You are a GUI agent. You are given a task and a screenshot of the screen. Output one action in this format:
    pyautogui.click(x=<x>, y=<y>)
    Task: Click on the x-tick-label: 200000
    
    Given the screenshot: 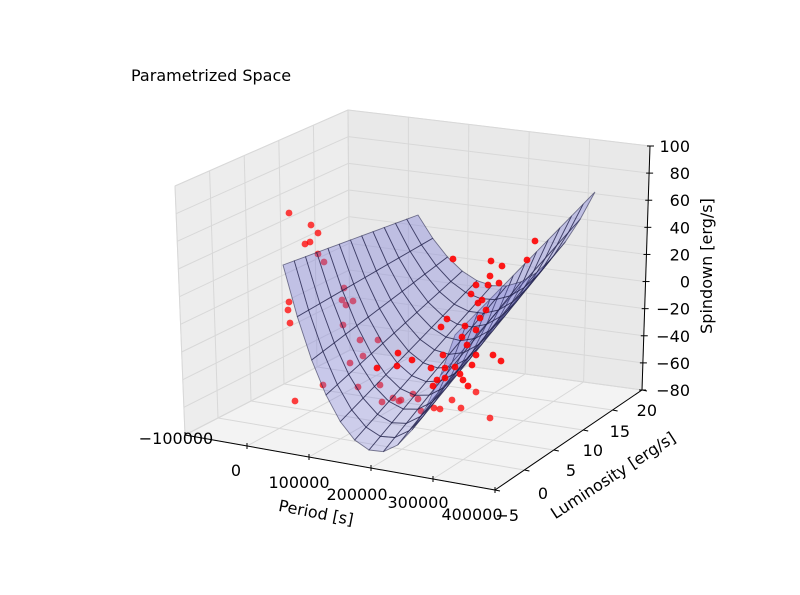 What is the action you would take?
    pyautogui.click(x=356, y=494)
    